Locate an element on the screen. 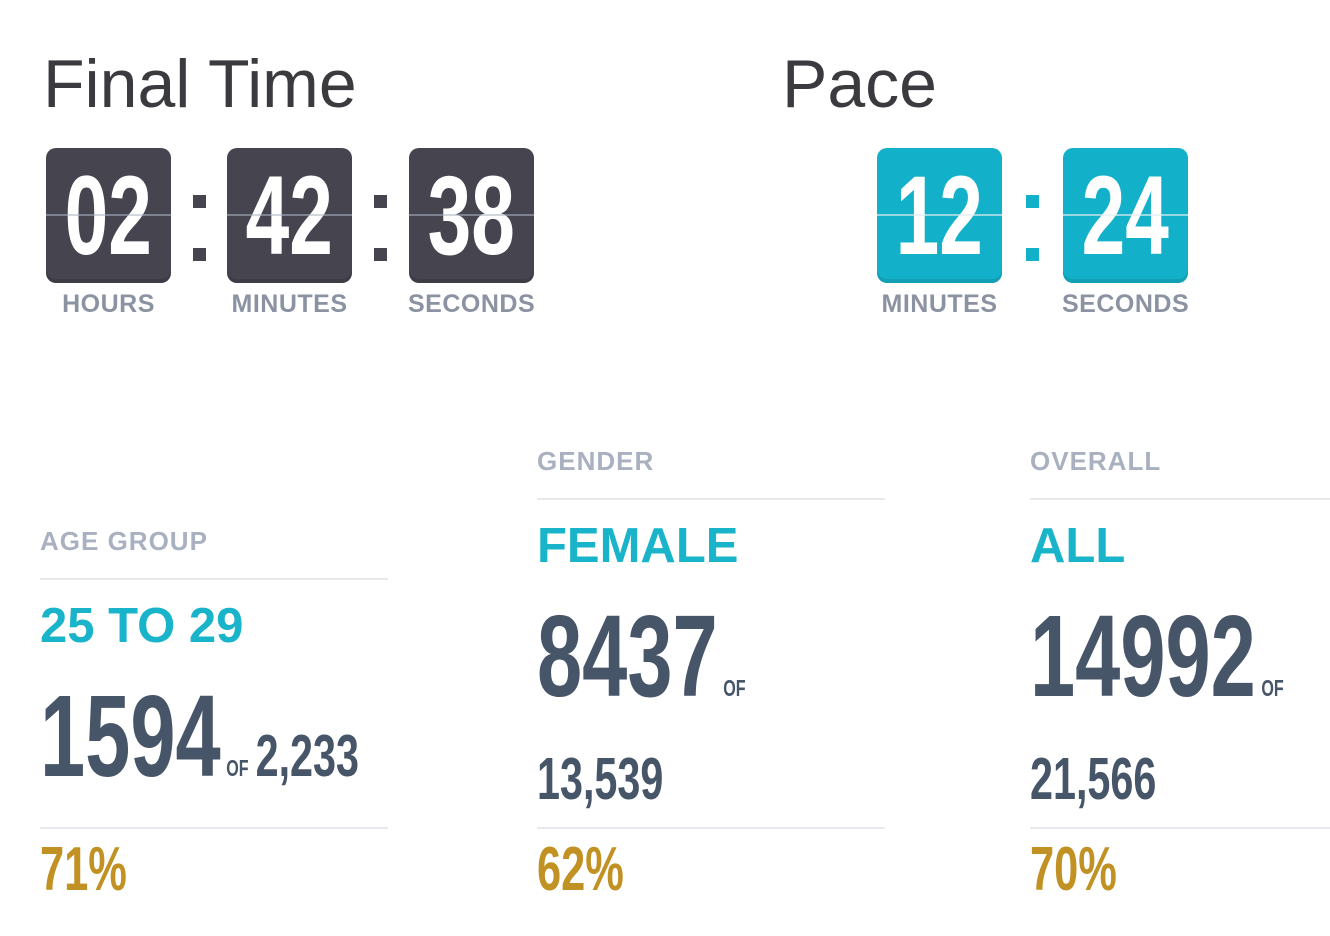 Image resolution: width=1330 pixels, height=936 pixels. flip-card-seconds: 38 is located at coordinates (472, 215).